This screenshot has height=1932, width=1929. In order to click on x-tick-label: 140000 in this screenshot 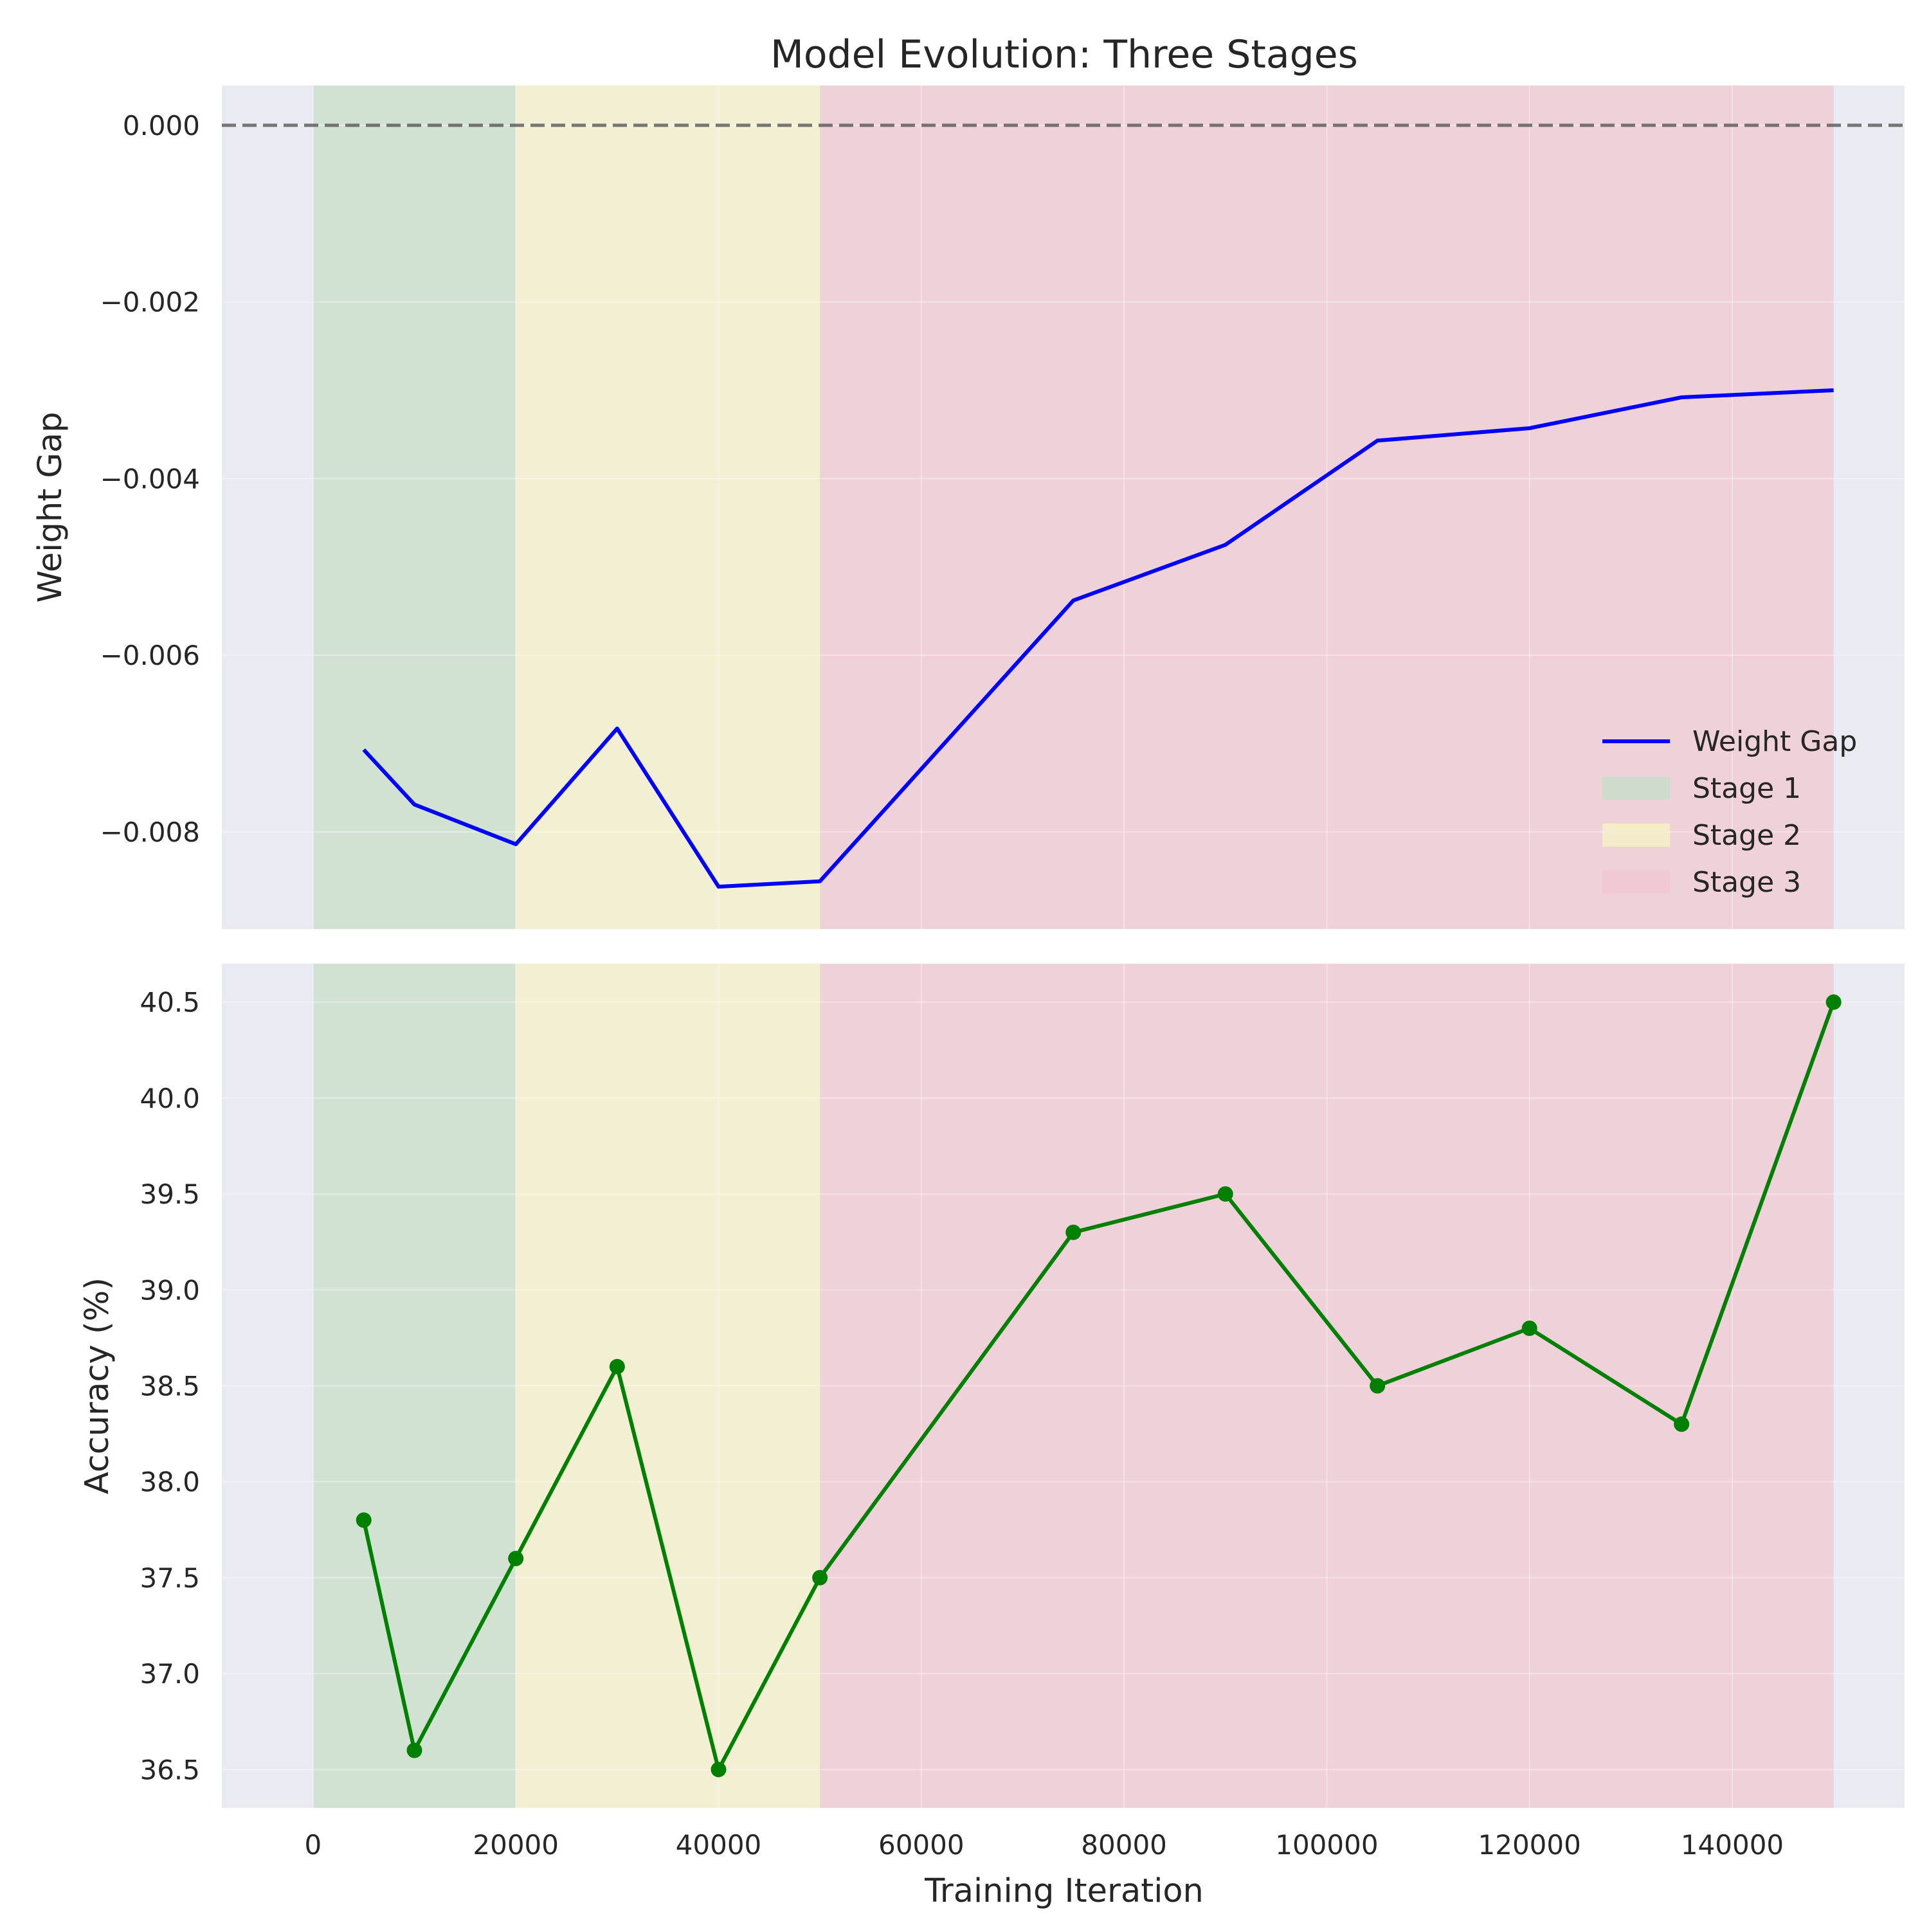, I will do `click(1732, 1845)`.